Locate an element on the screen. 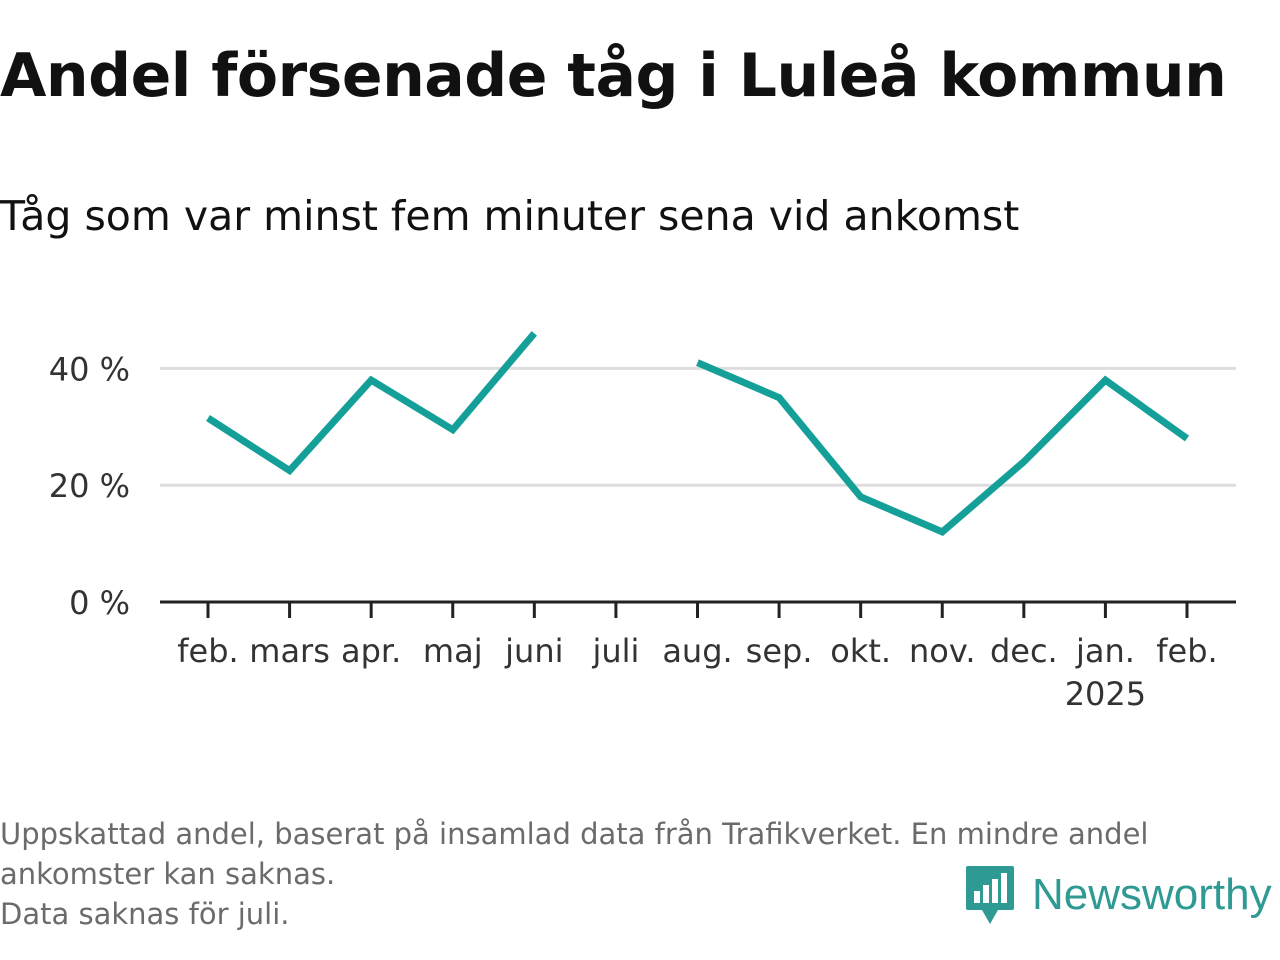 The width and height of the screenshot is (1280, 960). x-tick-label: dec. is located at coordinates (1024, 651).